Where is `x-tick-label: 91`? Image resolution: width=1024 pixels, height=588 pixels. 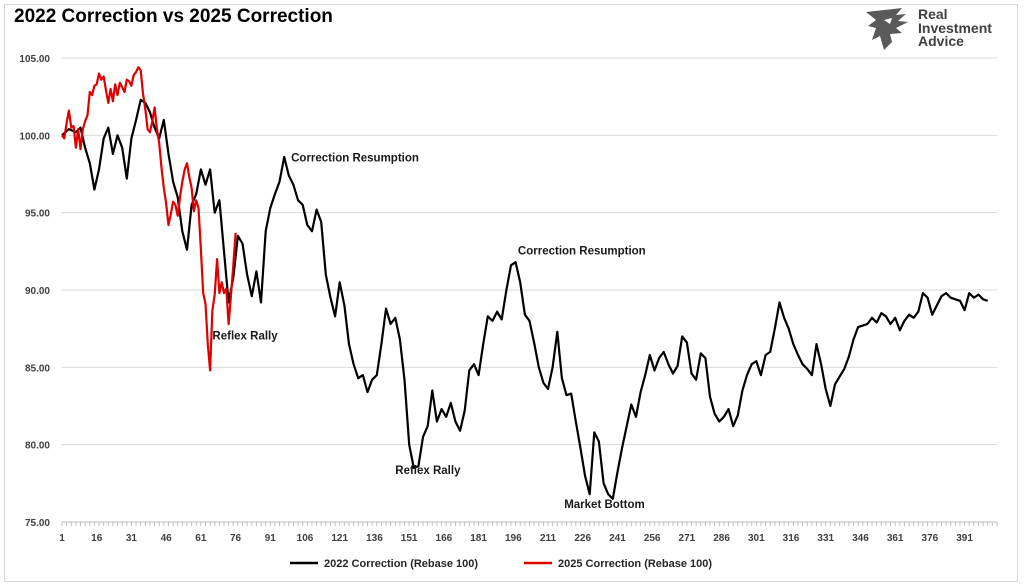
x-tick-label: 91 is located at coordinates (271, 538).